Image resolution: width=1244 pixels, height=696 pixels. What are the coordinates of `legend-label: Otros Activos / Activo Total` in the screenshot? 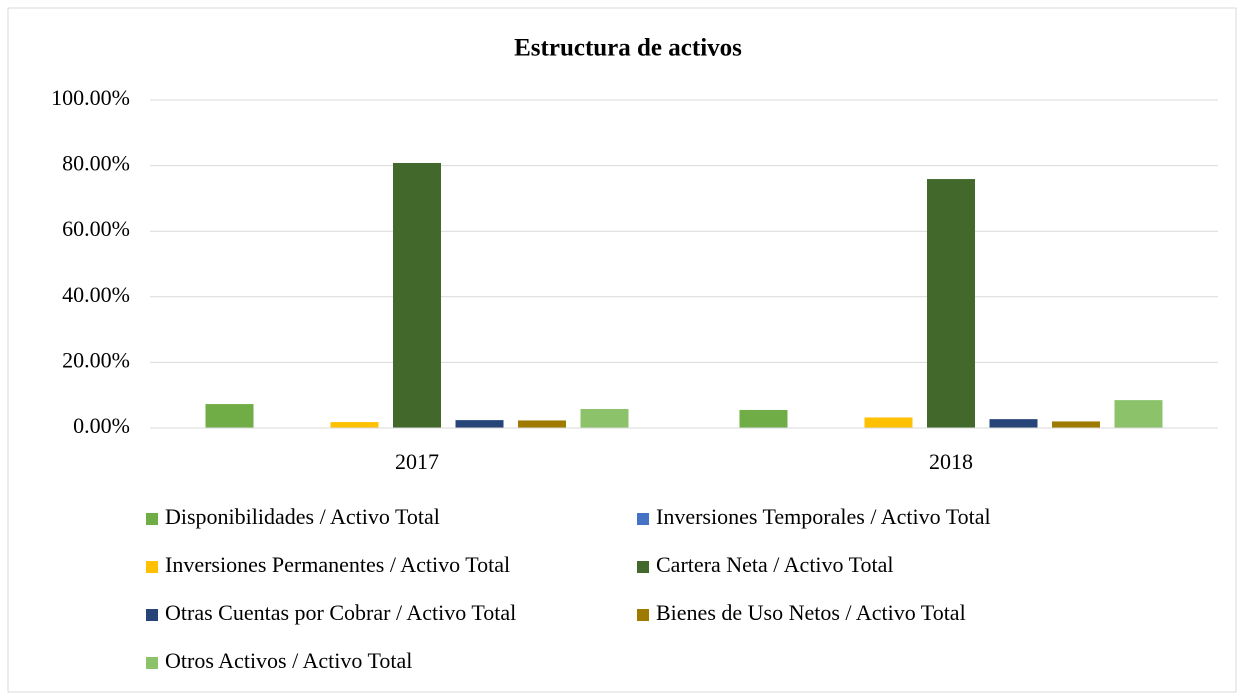 It's located at (288, 660).